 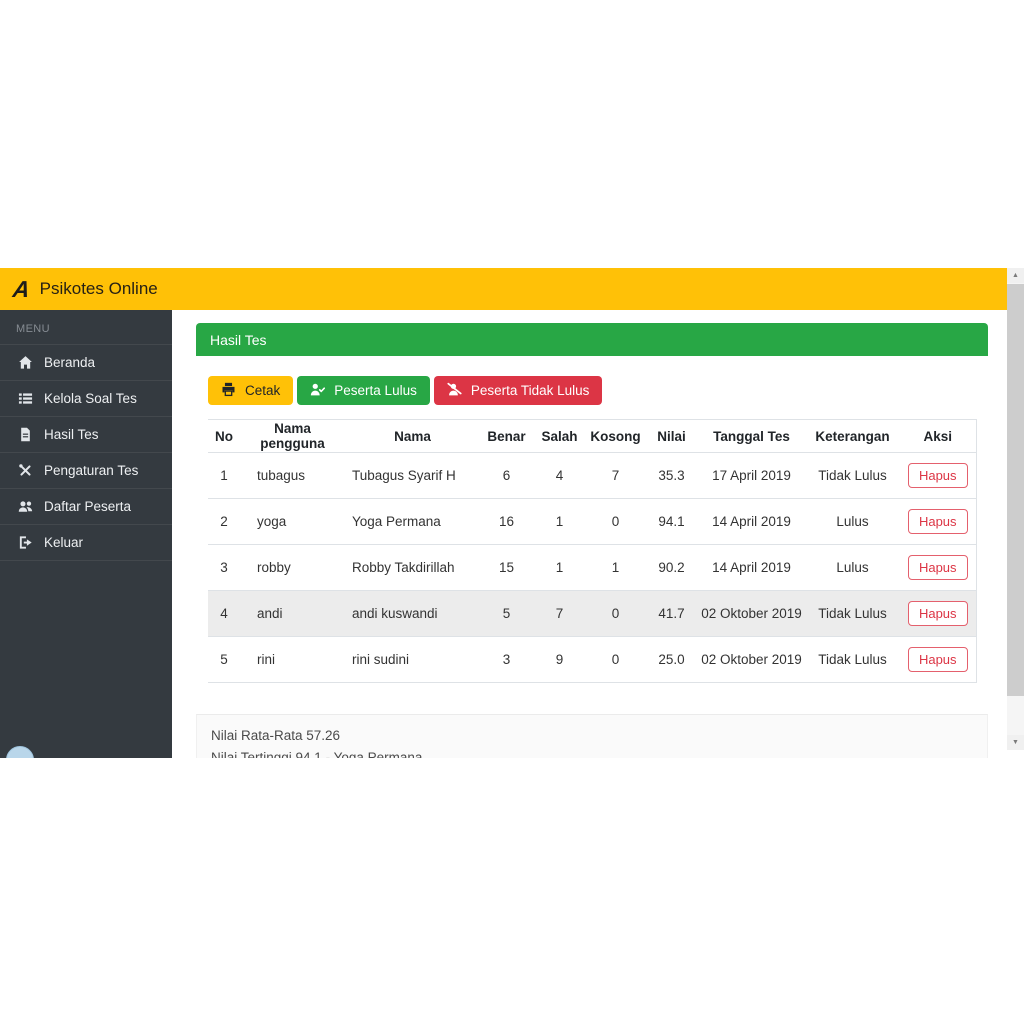 I want to click on cell-salah: 7, so click(x=559, y=613).